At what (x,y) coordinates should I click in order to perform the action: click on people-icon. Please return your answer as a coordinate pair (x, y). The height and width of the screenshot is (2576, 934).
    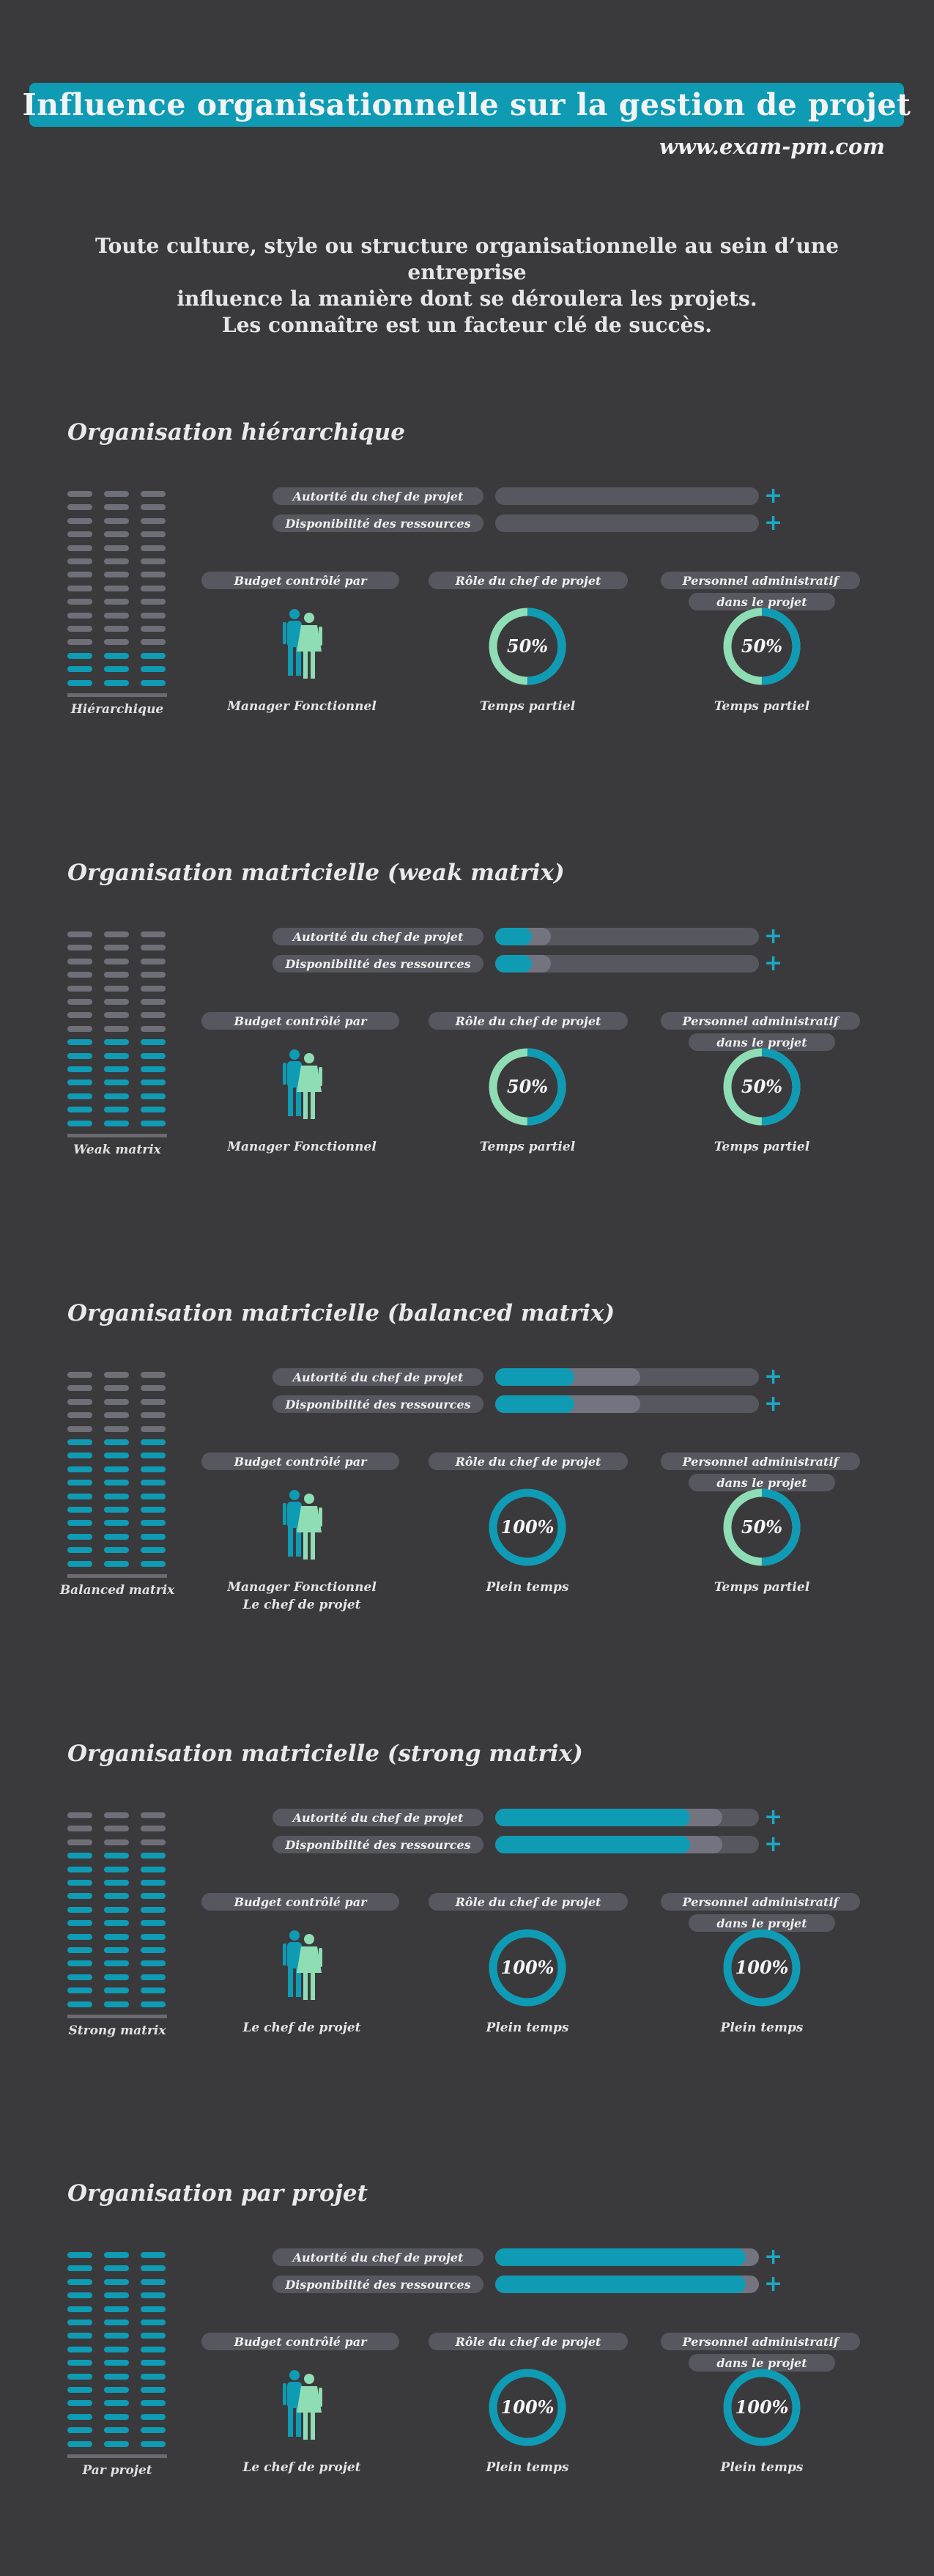
    Looking at the image, I should click on (302, 1084).